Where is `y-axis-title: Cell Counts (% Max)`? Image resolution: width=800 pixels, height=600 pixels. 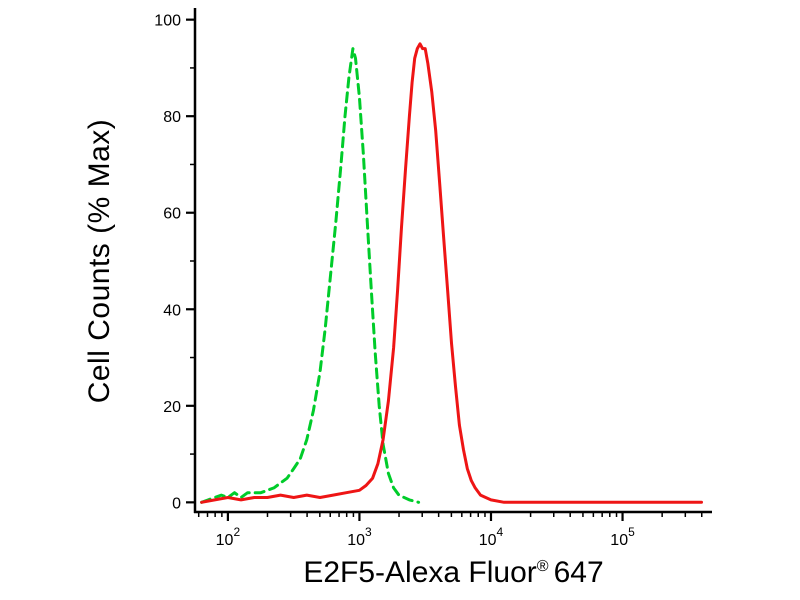 y-axis-title: Cell Counts (% Max) is located at coordinates (99, 261).